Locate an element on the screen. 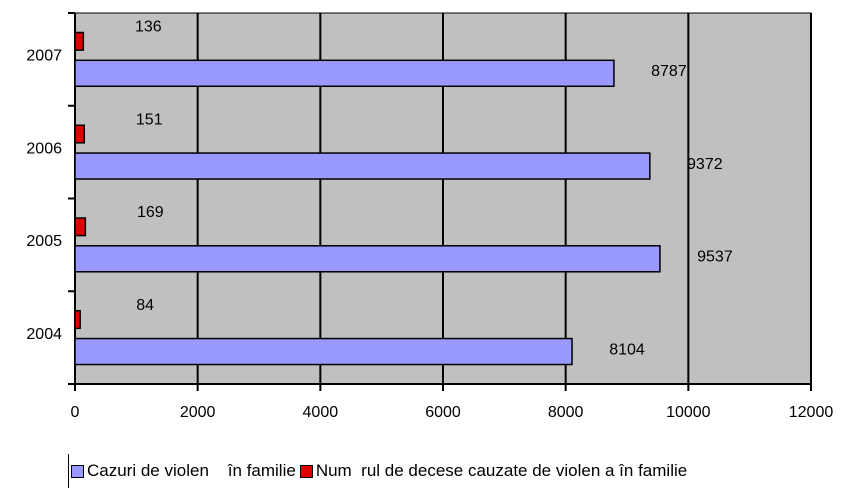  x-tick-label-12000: 12000 is located at coordinates (811, 412).